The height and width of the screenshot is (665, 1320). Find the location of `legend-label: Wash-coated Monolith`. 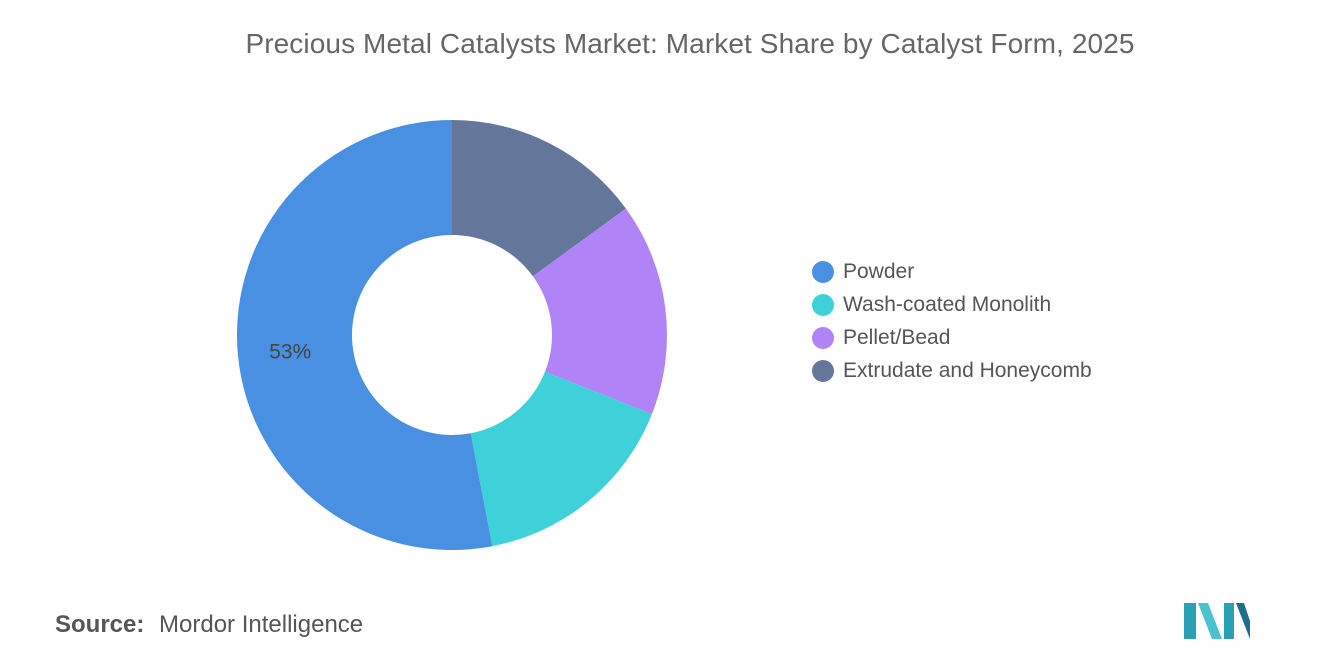

legend-label: Wash-coated Monolith is located at coordinates (947, 304).